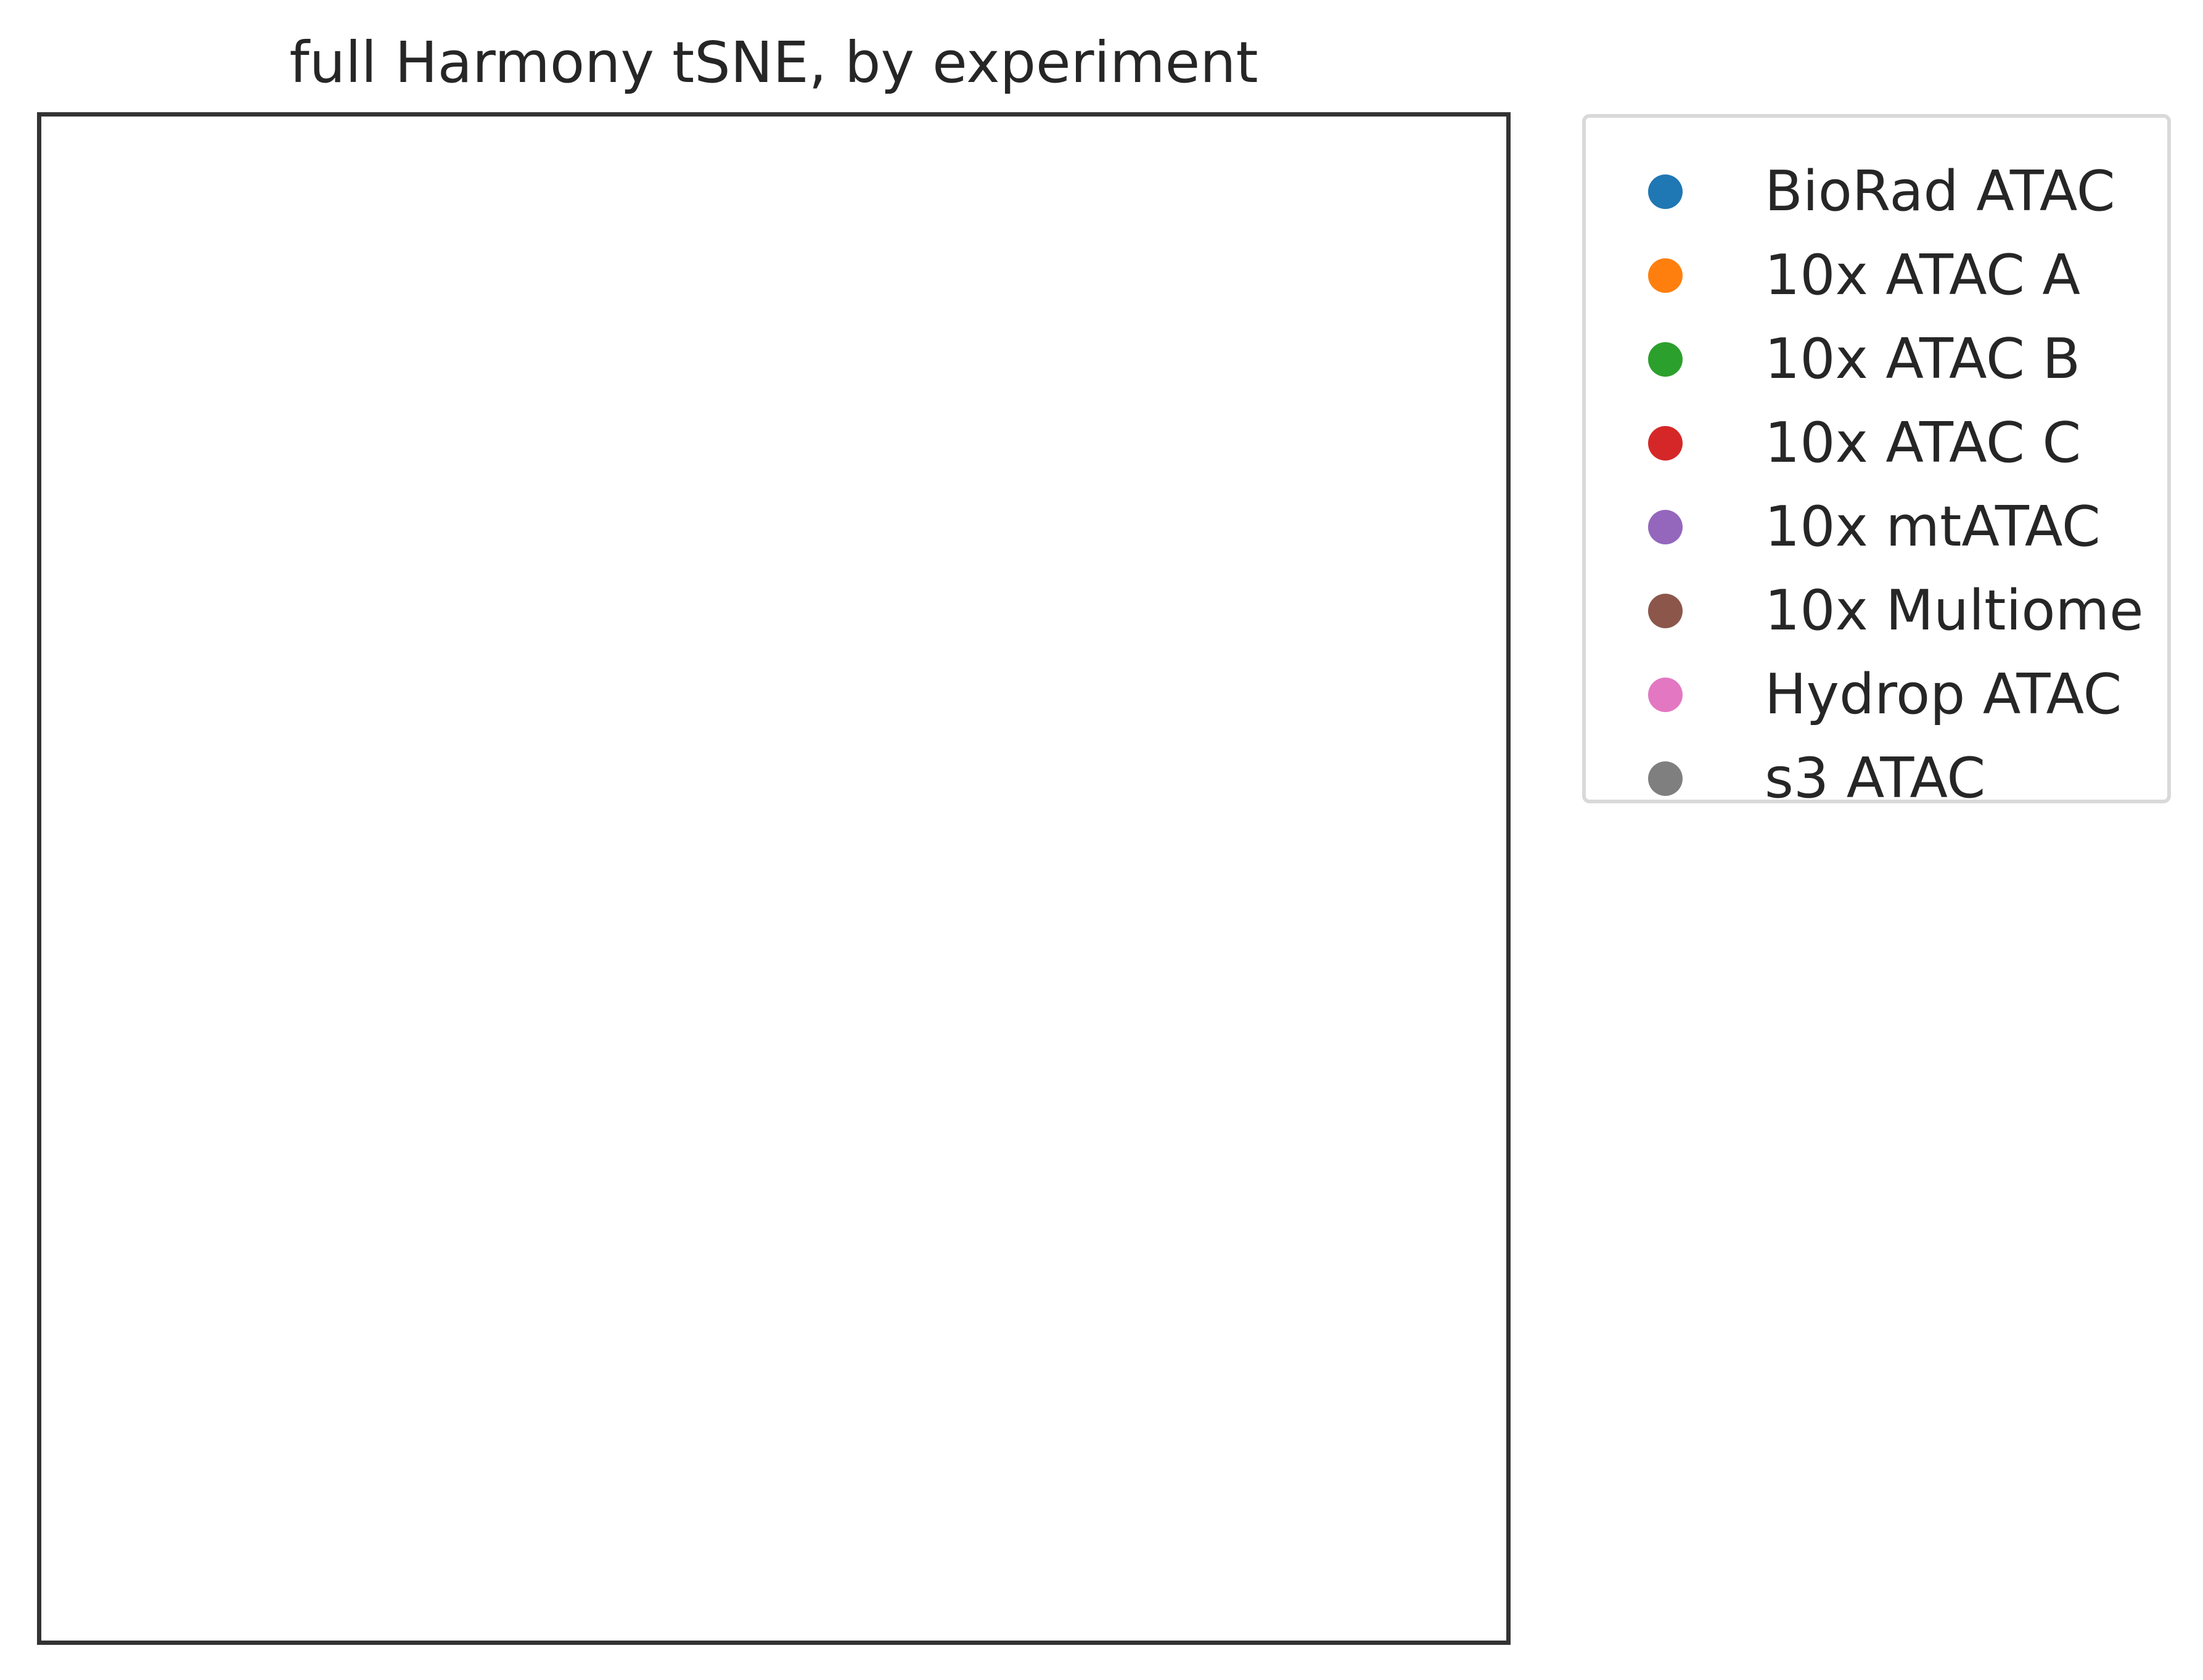  I want to click on legend-item-10x-mtatac: 10x mtATAC, so click(1876, 527).